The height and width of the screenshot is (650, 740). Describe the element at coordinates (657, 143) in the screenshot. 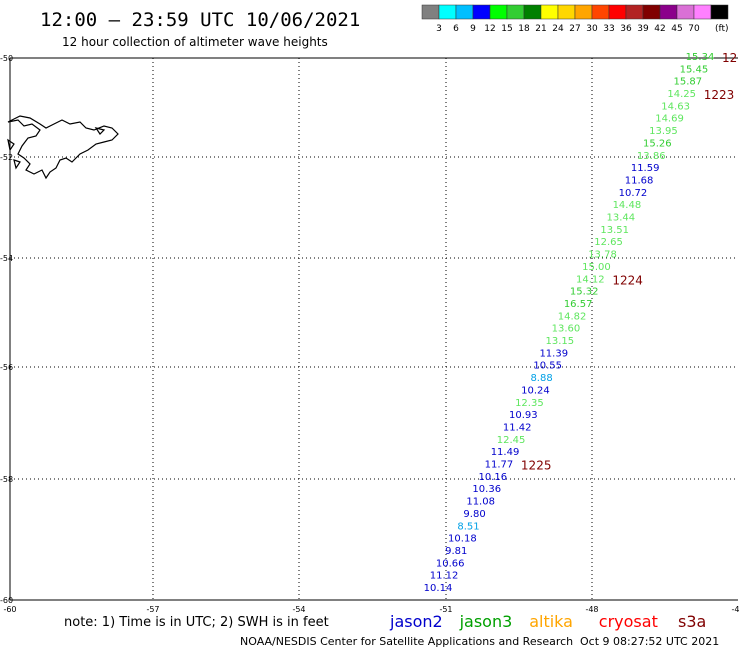

I see `wave-height-value: 15.26` at that location.